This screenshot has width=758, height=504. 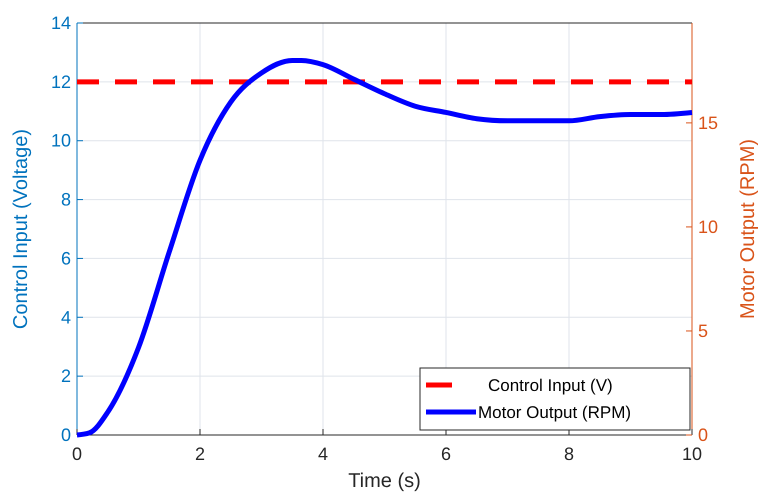 What do you see at coordinates (747, 229) in the screenshot?
I see `y2-axis-title: Motor Output (RPM)` at bounding box center [747, 229].